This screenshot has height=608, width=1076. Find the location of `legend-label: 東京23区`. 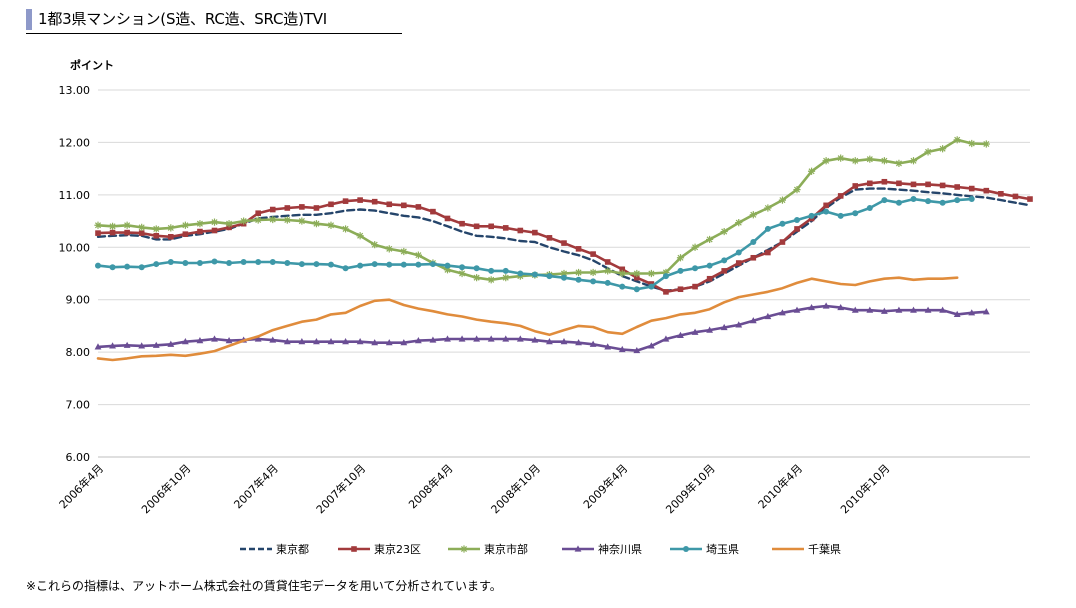

legend-label: 東京23区 is located at coordinates (397, 549).